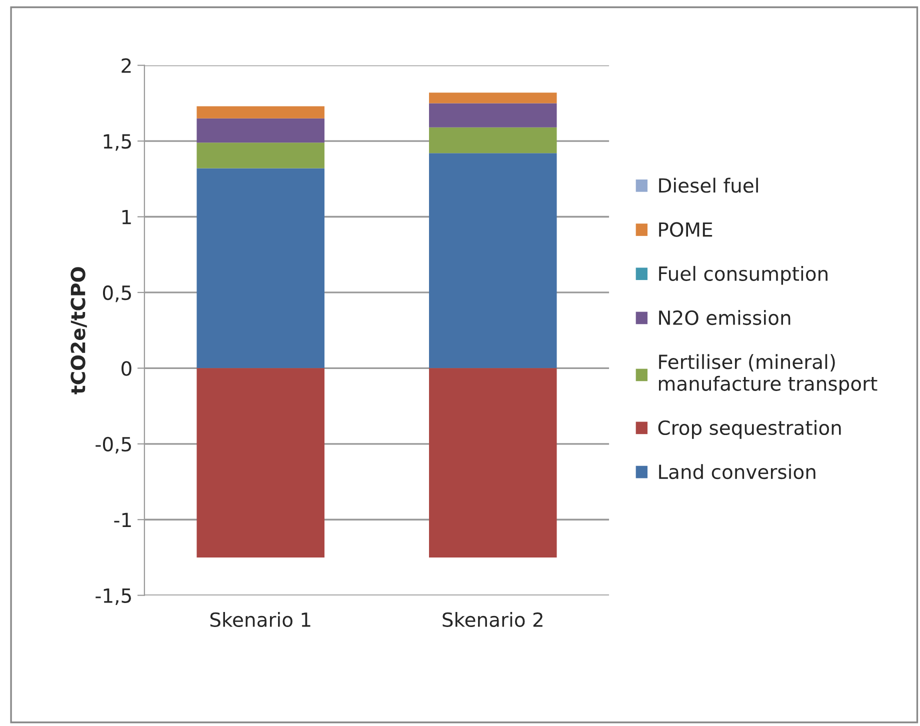 The height and width of the screenshot is (726, 920). What do you see at coordinates (492, 620) in the screenshot?
I see `x-tick-label: Skenario 2` at bounding box center [492, 620].